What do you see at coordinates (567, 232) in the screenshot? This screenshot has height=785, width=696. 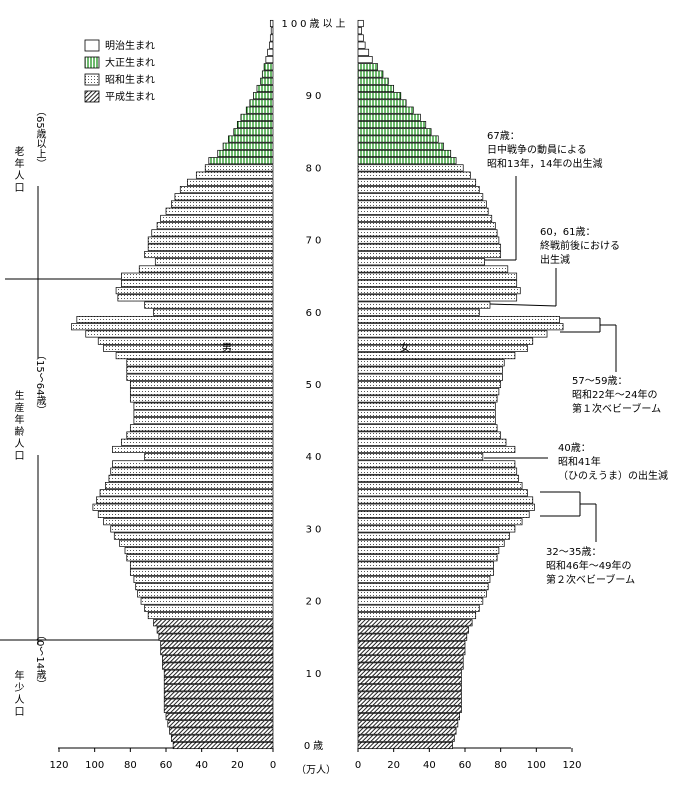 I see `annotation: 60，61歳：` at bounding box center [567, 232].